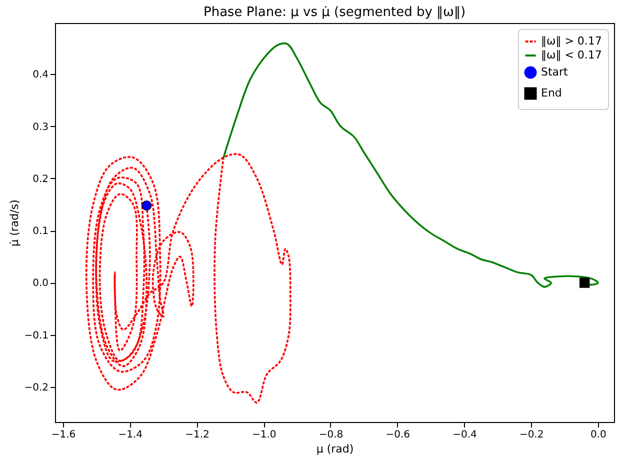 Image resolution: width=618 pixels, height=460 pixels. I want to click on legend-label: Start, so click(555, 72).